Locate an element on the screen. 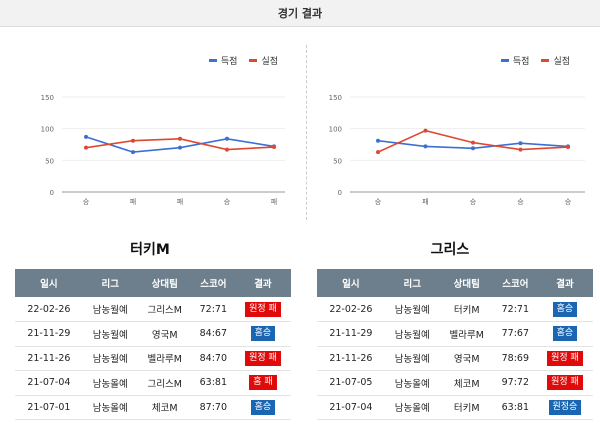 The width and height of the screenshot is (600, 434). cell-score: 63:81 is located at coordinates (515, 407).